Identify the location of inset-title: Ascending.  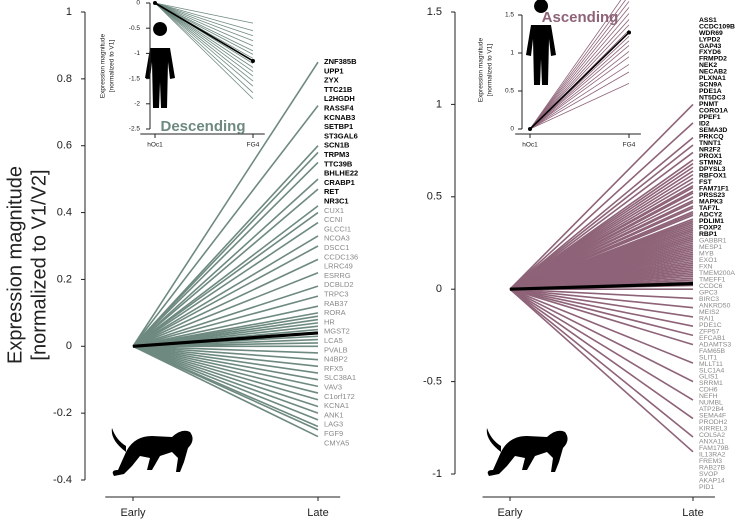
(580, 17).